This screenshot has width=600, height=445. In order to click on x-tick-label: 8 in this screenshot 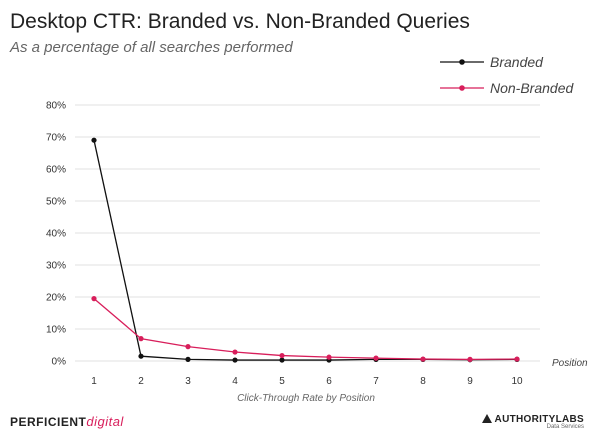, I will do `click(423, 381)`.